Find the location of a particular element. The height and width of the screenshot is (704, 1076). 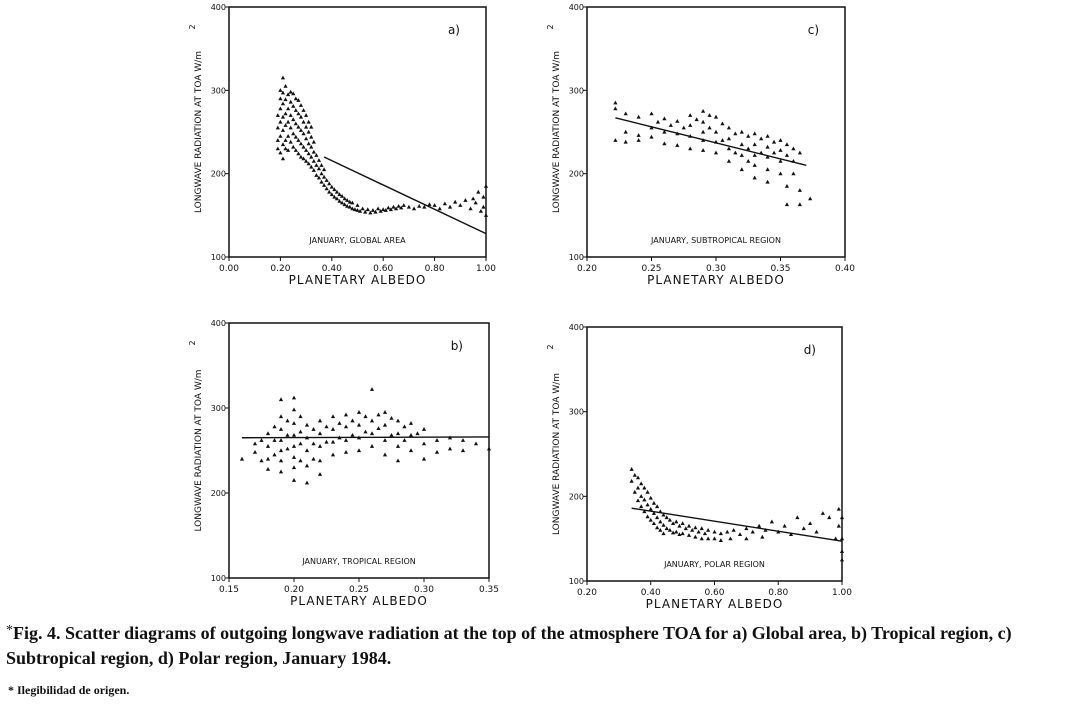

y-axis-label-superscript: 2 is located at coordinates (550, 346).